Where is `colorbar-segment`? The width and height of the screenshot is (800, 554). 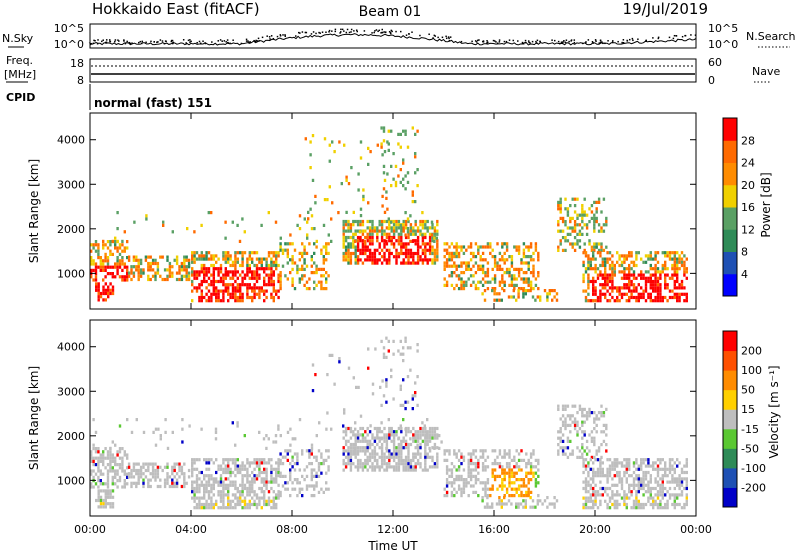 colorbar-segment is located at coordinates (730, 129).